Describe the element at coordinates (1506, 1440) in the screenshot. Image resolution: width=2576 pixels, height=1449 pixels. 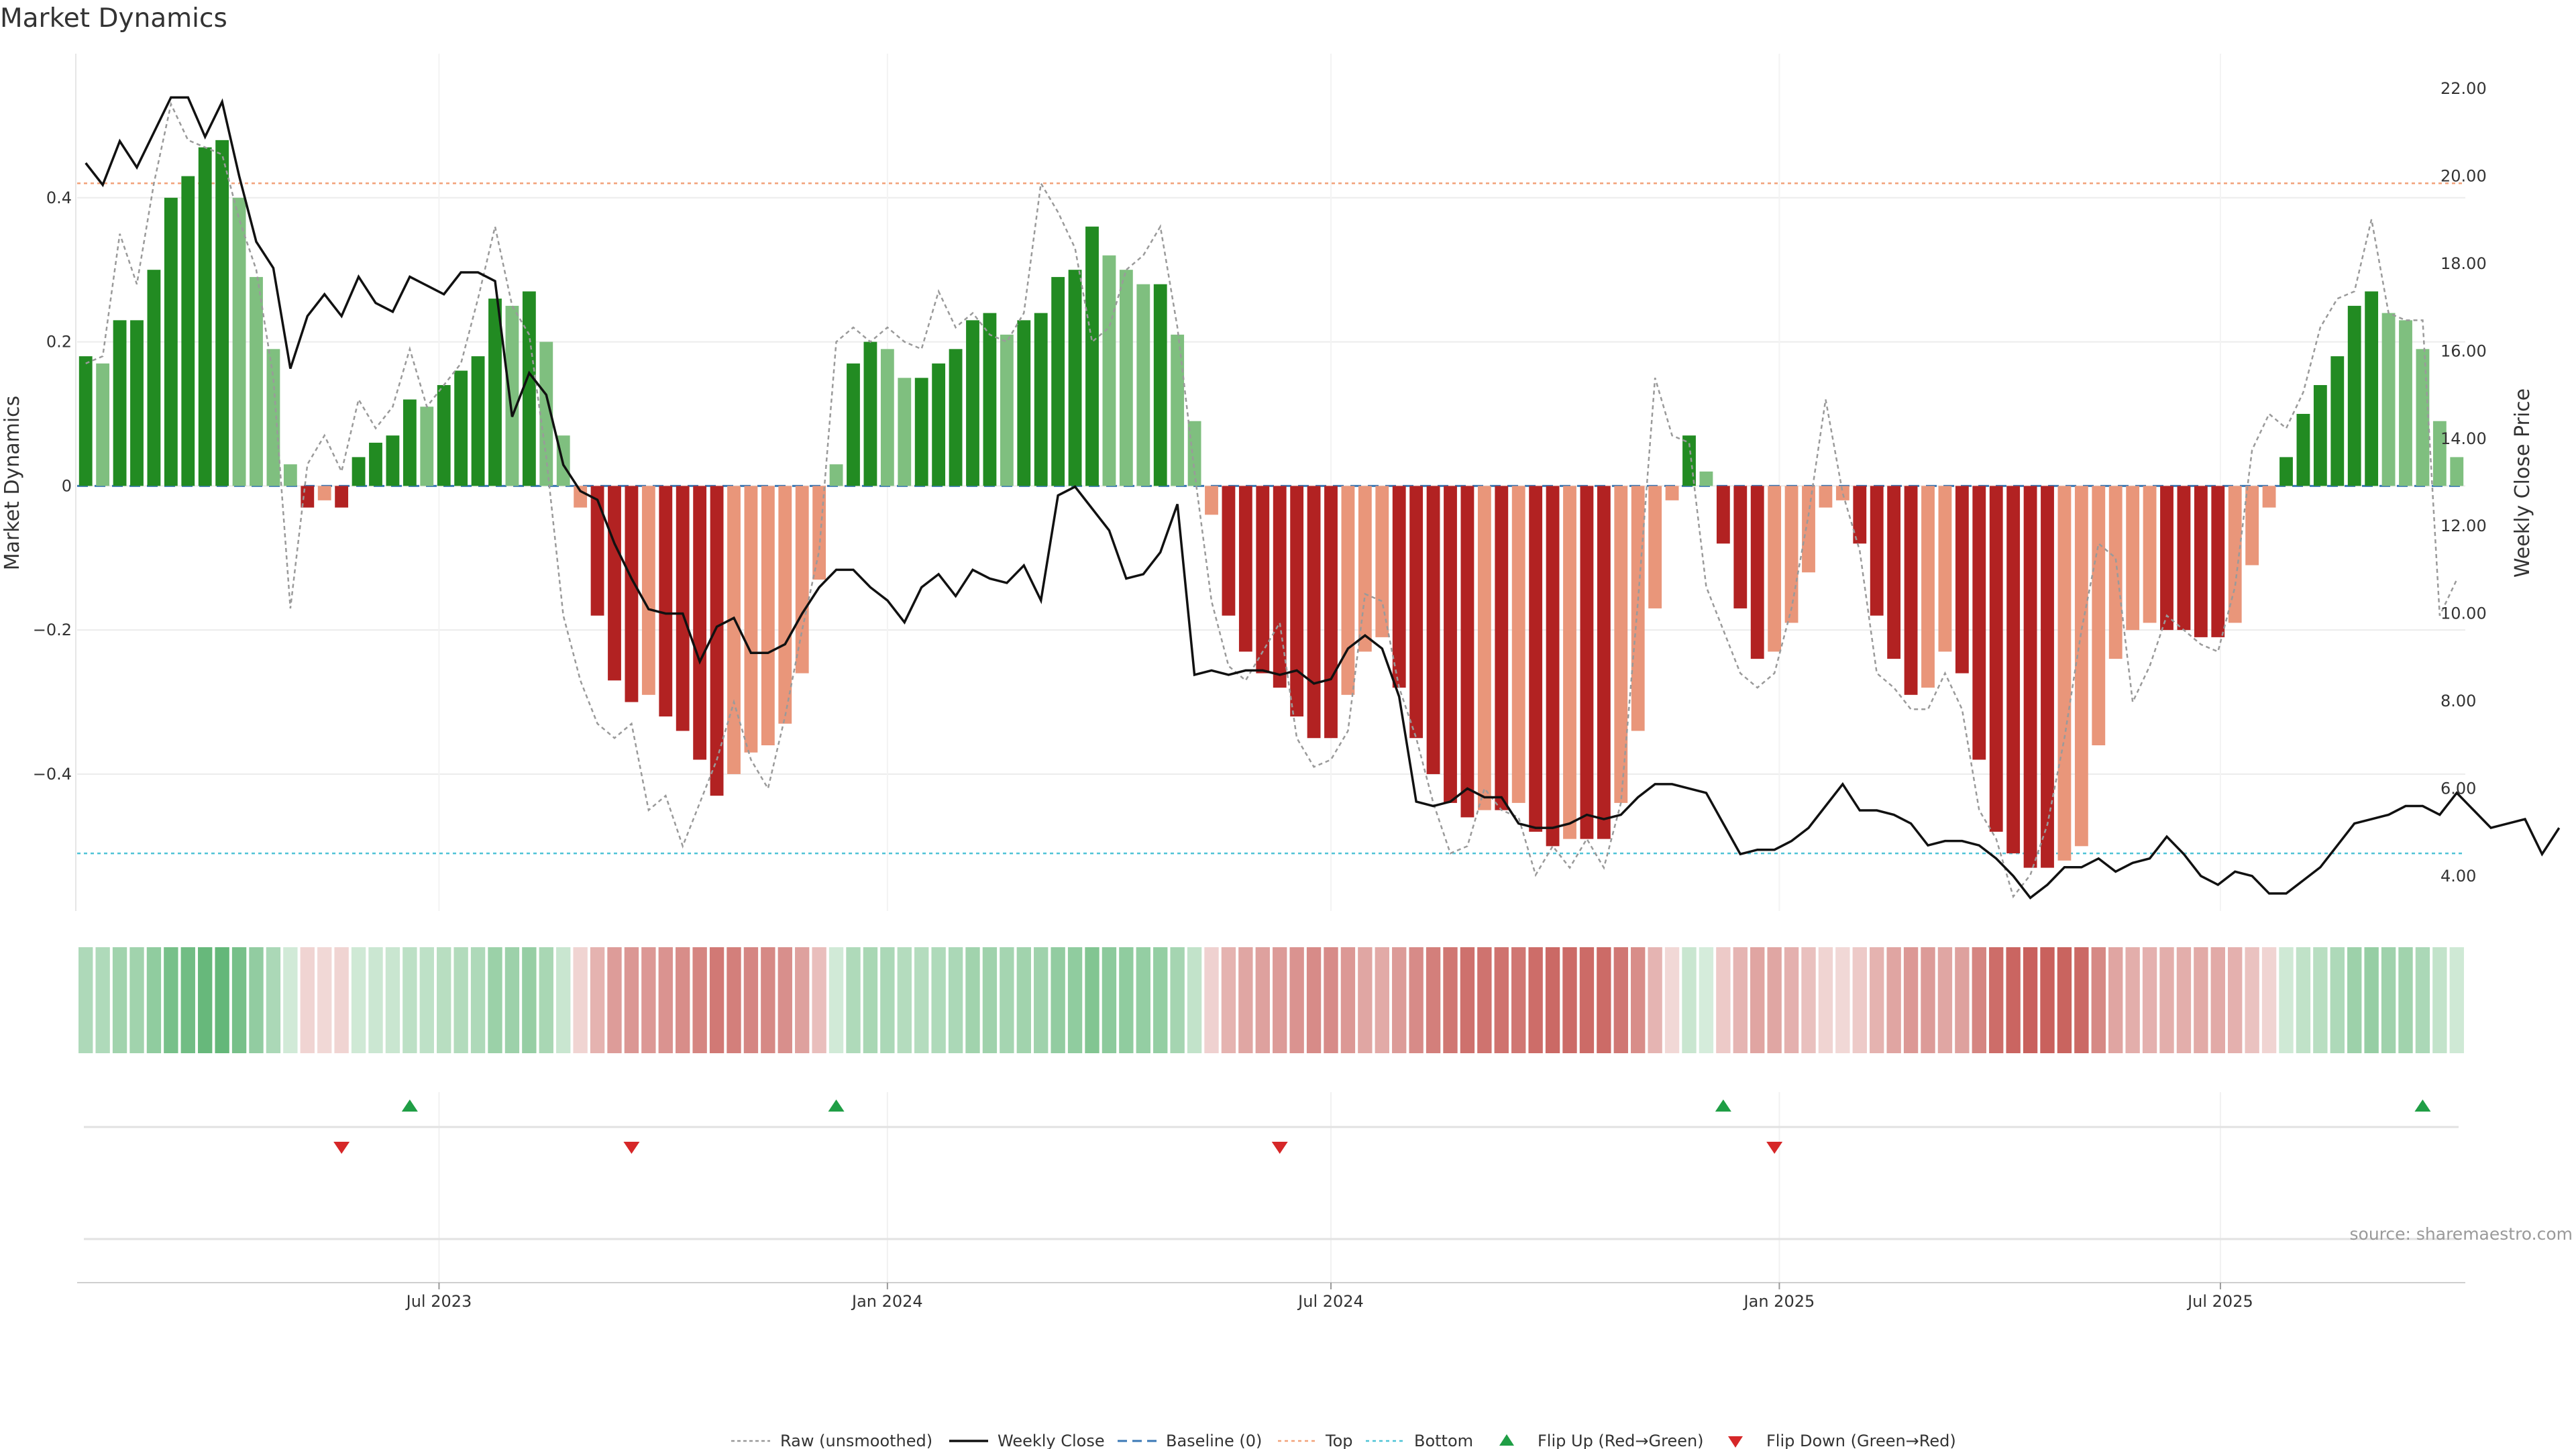
I see `legend-swatch-flip-up` at that location.